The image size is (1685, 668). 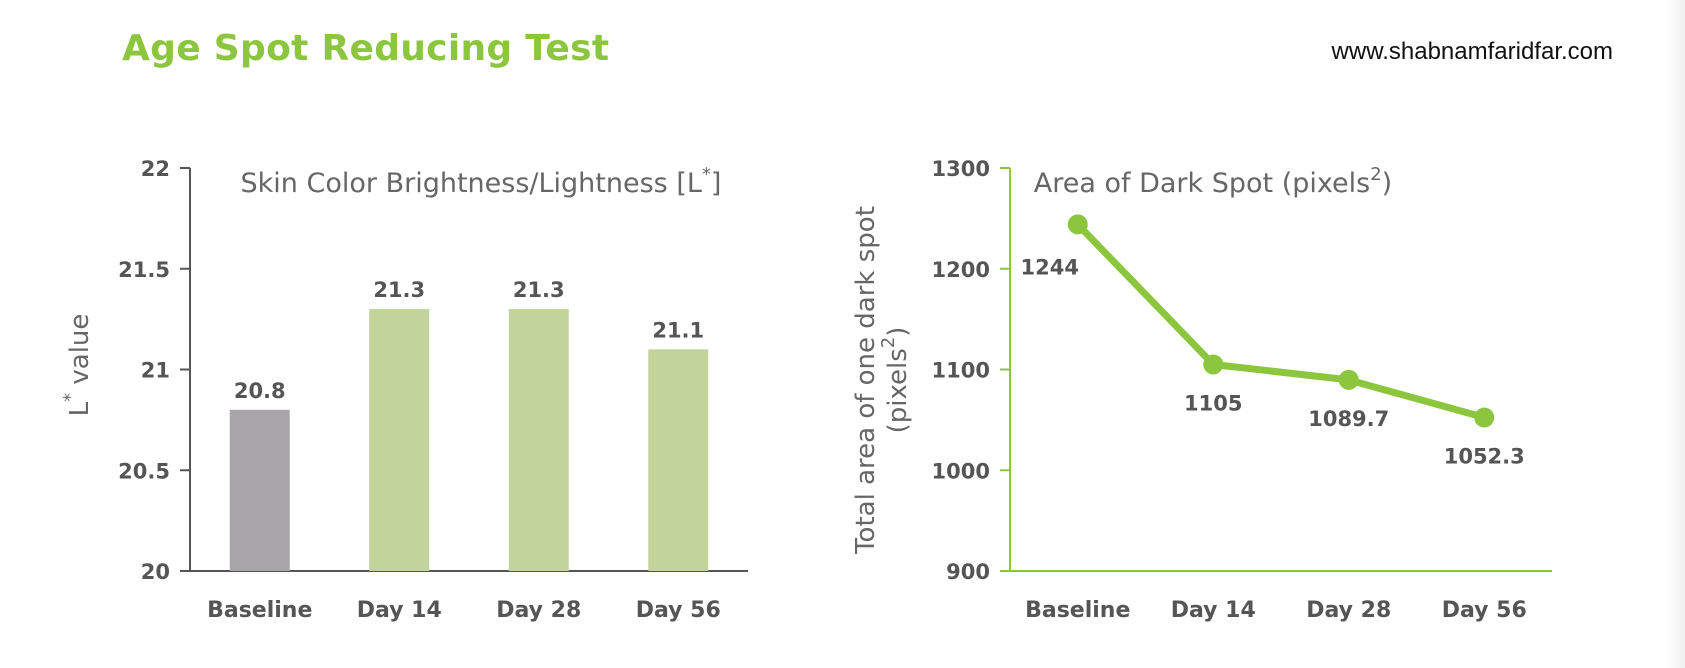 What do you see at coordinates (1281, 321) in the screenshot?
I see `dark-spot-series-line` at bounding box center [1281, 321].